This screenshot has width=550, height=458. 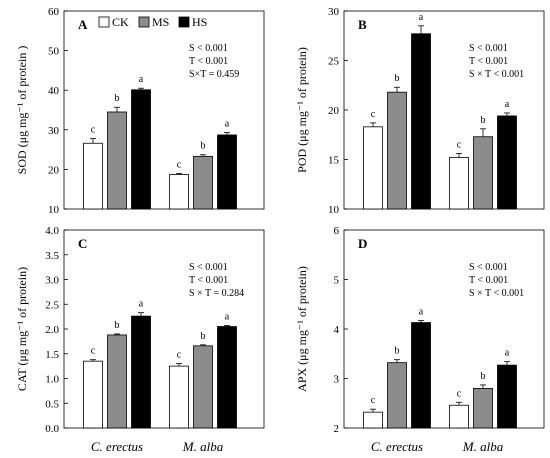 What do you see at coordinates (22, 329) in the screenshot?
I see `panel-c-ylabel: CAT (μg mg⁻¹ of protein)` at bounding box center [22, 329].